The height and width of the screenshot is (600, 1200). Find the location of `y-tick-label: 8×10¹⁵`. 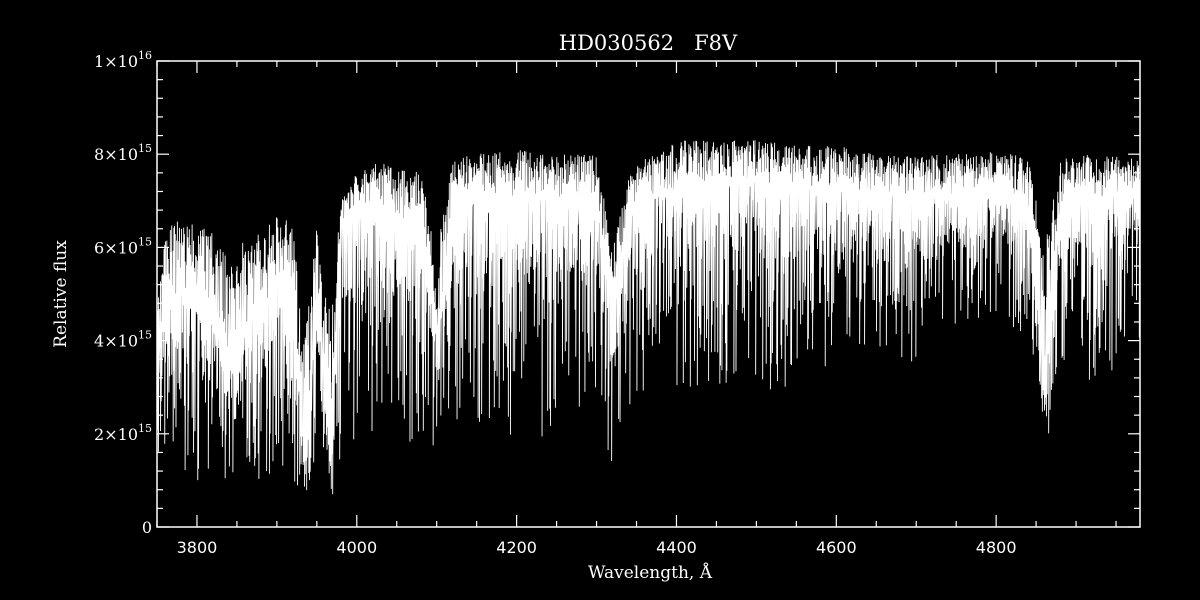

y-tick-label: 8×10¹⁵ is located at coordinates (123, 153).